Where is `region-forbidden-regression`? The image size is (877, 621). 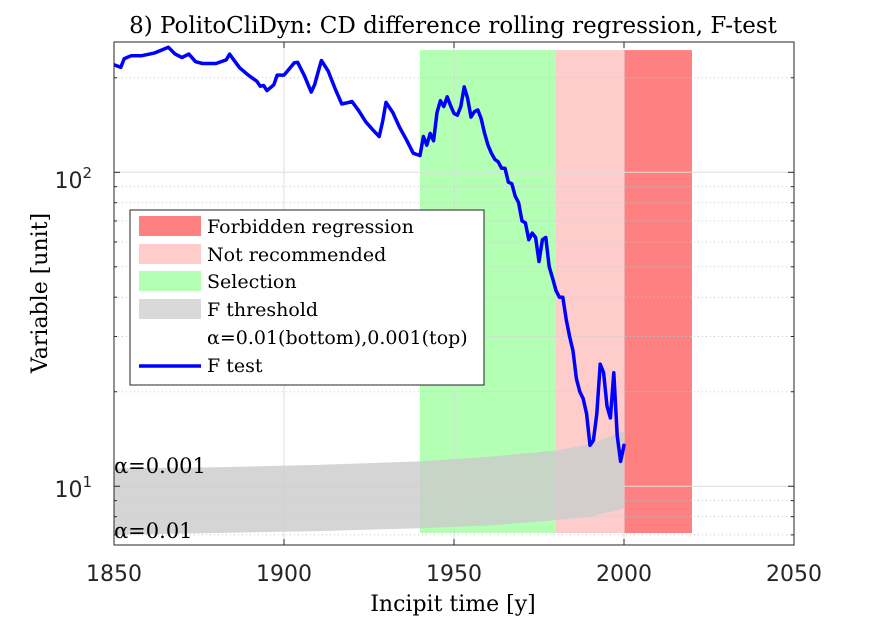 region-forbidden-regression is located at coordinates (658, 292).